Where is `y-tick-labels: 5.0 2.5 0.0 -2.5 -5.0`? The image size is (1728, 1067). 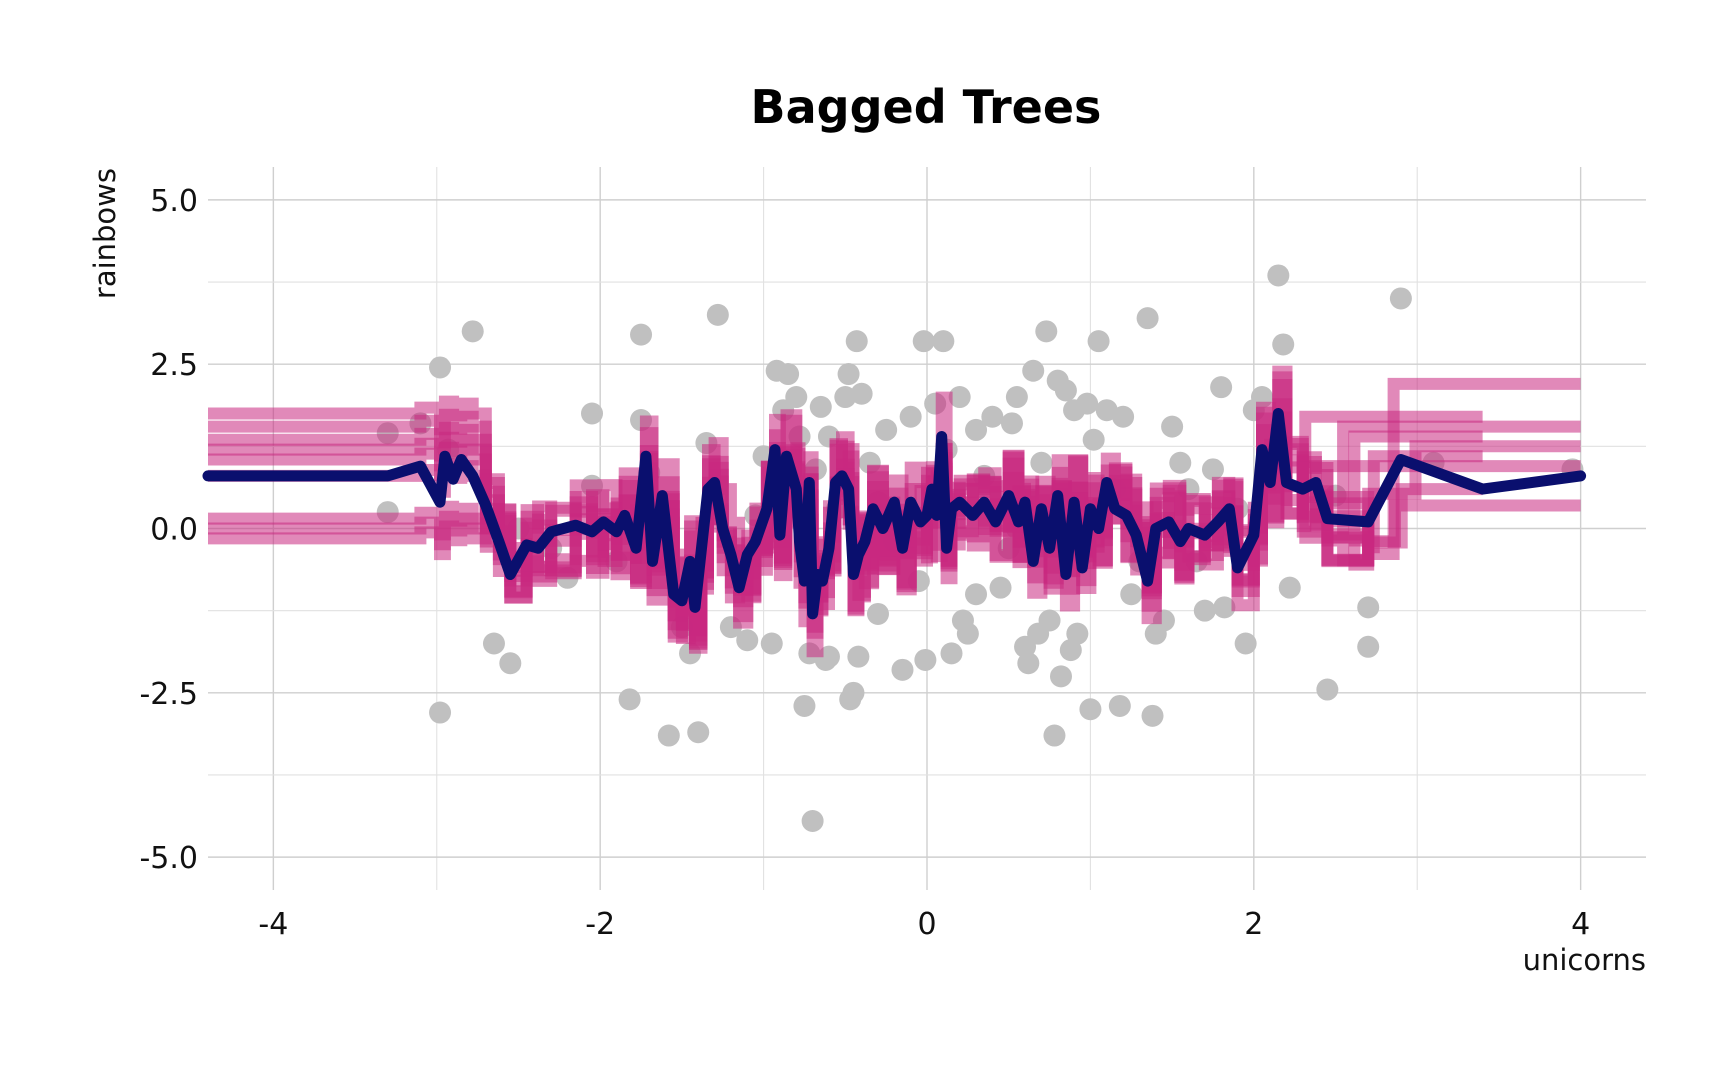
y-tick-labels: 5.0 2.5 0.0 -2.5 -5.0 is located at coordinates (168, 530).